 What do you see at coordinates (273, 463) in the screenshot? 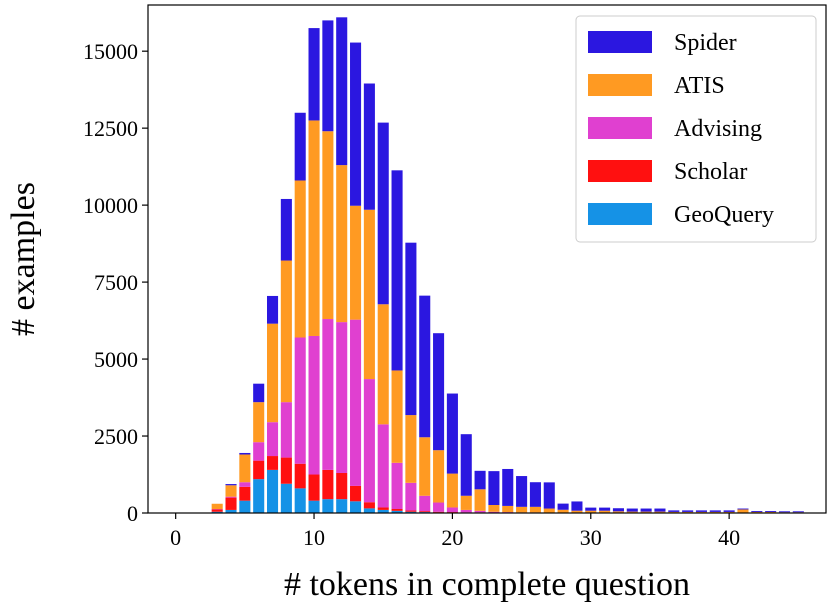
I see `bar-scholar-x7` at bounding box center [273, 463].